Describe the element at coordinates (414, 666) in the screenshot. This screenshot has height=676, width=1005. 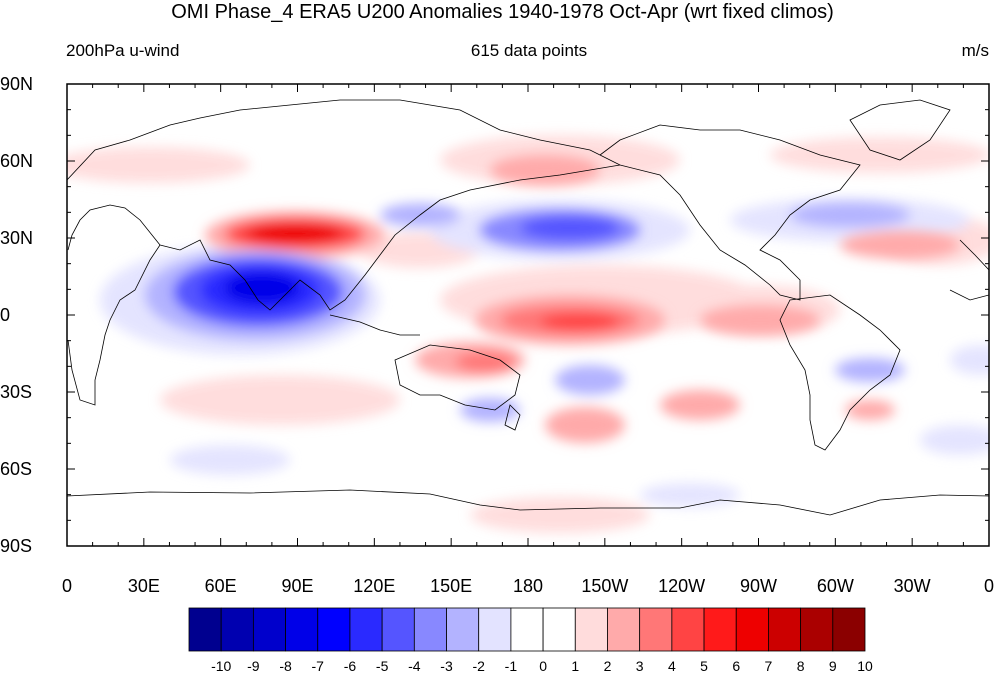
I see `colorbar-label: -4` at that location.